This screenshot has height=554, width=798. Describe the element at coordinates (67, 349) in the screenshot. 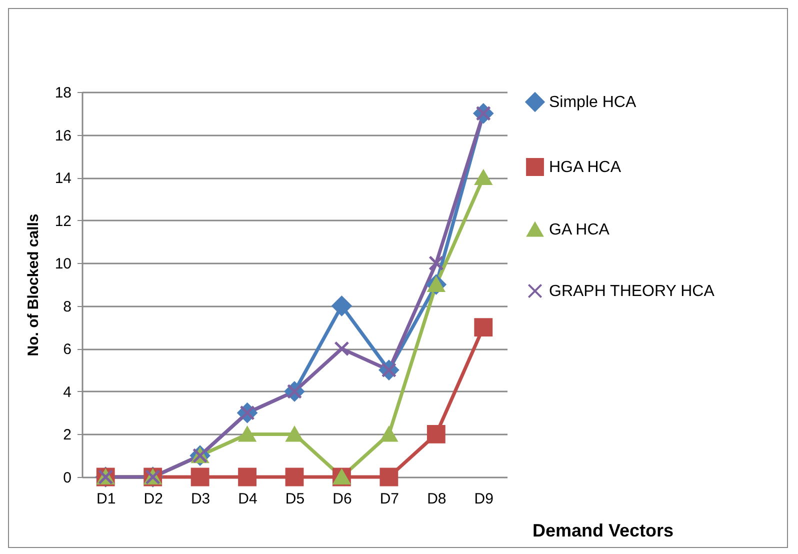

I see `y-tick-label: 6` at that location.